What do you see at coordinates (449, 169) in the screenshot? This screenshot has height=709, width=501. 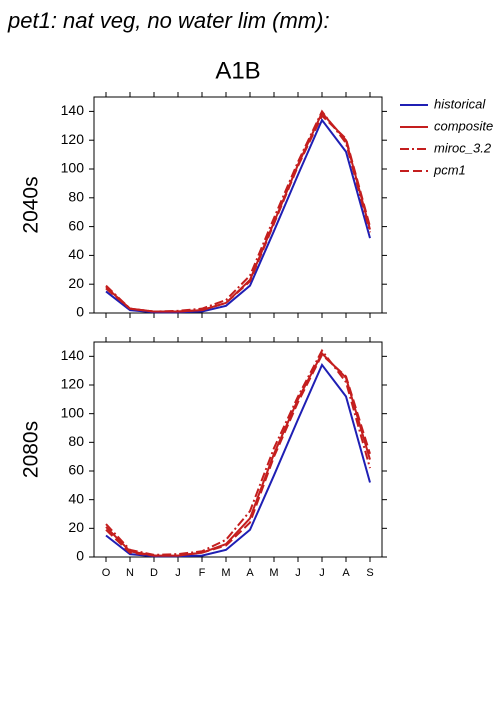 I see `legend-label: pcm1` at bounding box center [449, 169].